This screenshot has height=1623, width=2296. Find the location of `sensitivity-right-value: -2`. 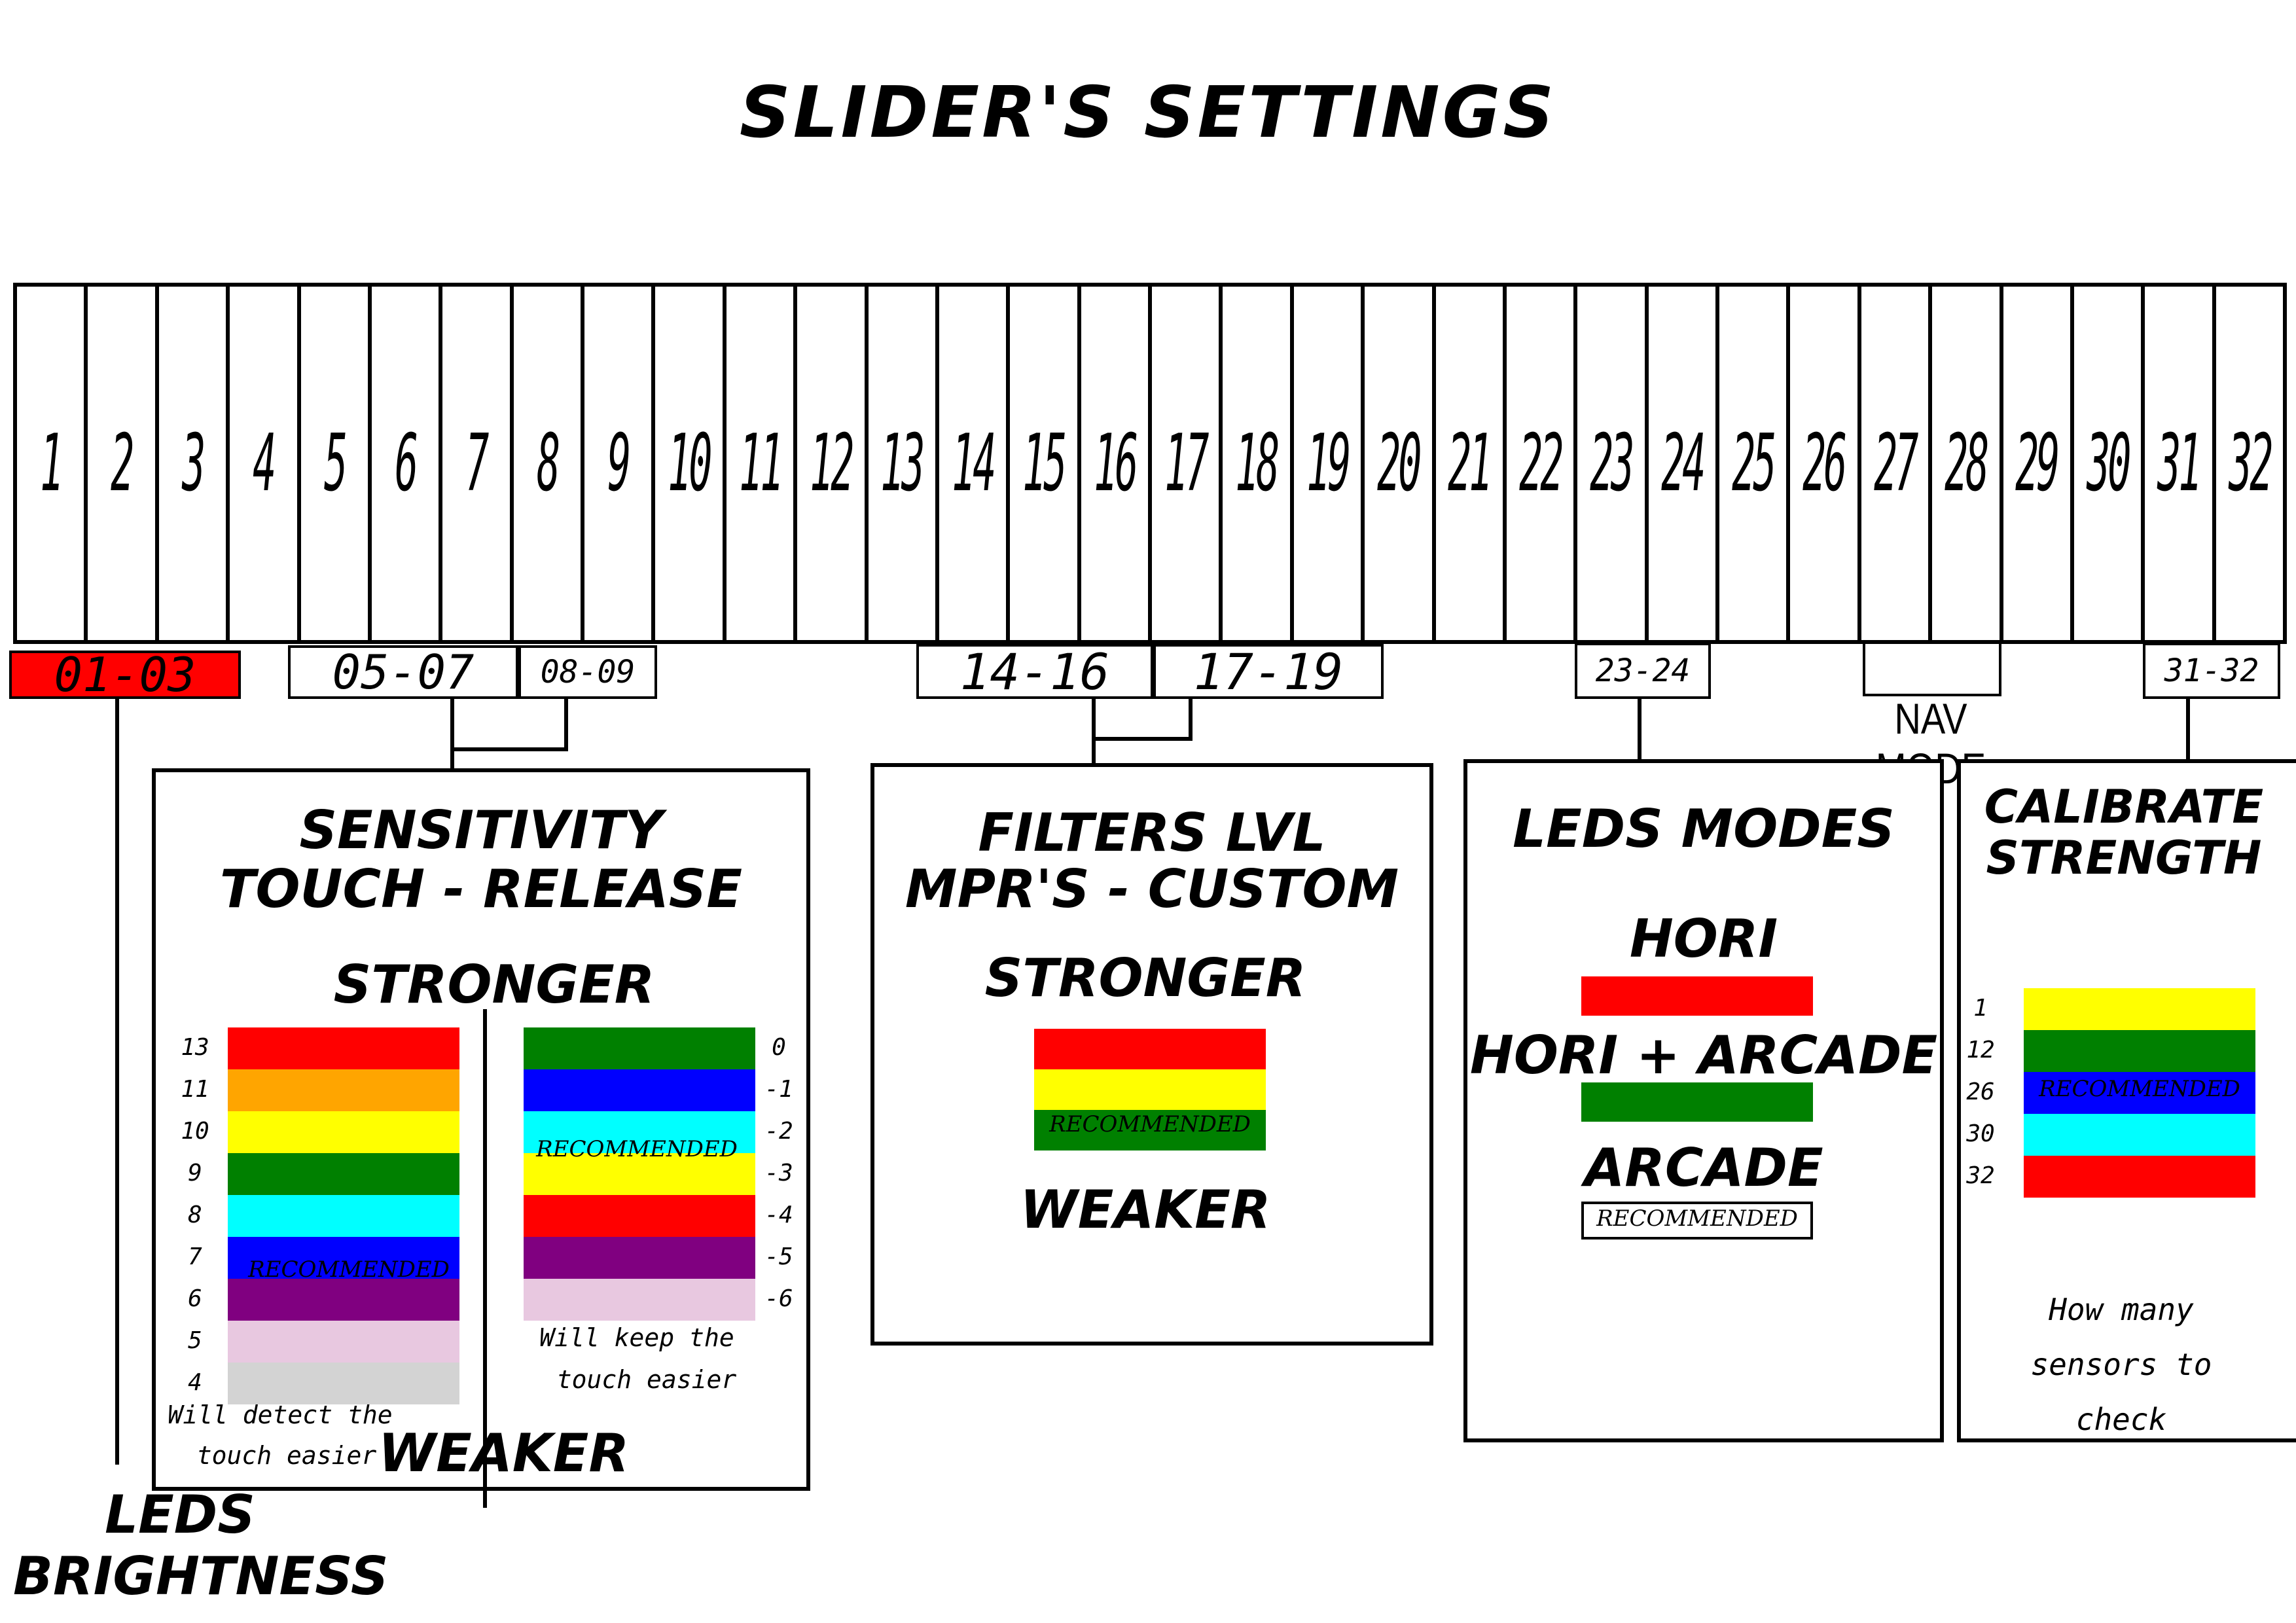

sensitivity-right-value: -2 is located at coordinates (778, 1131).